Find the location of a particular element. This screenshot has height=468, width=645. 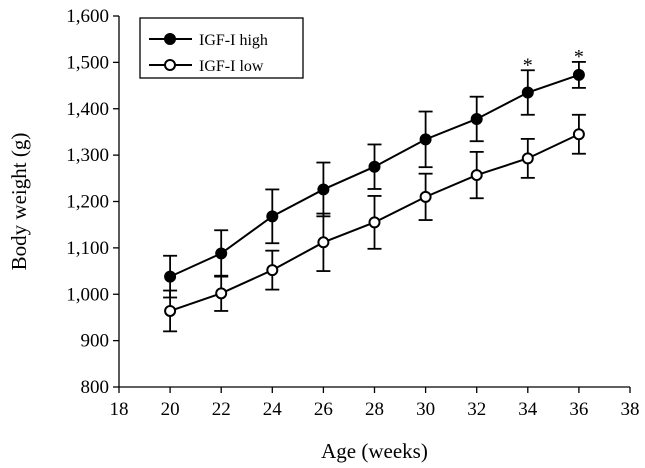

y-tick-label: 1,000 is located at coordinates (87, 294).